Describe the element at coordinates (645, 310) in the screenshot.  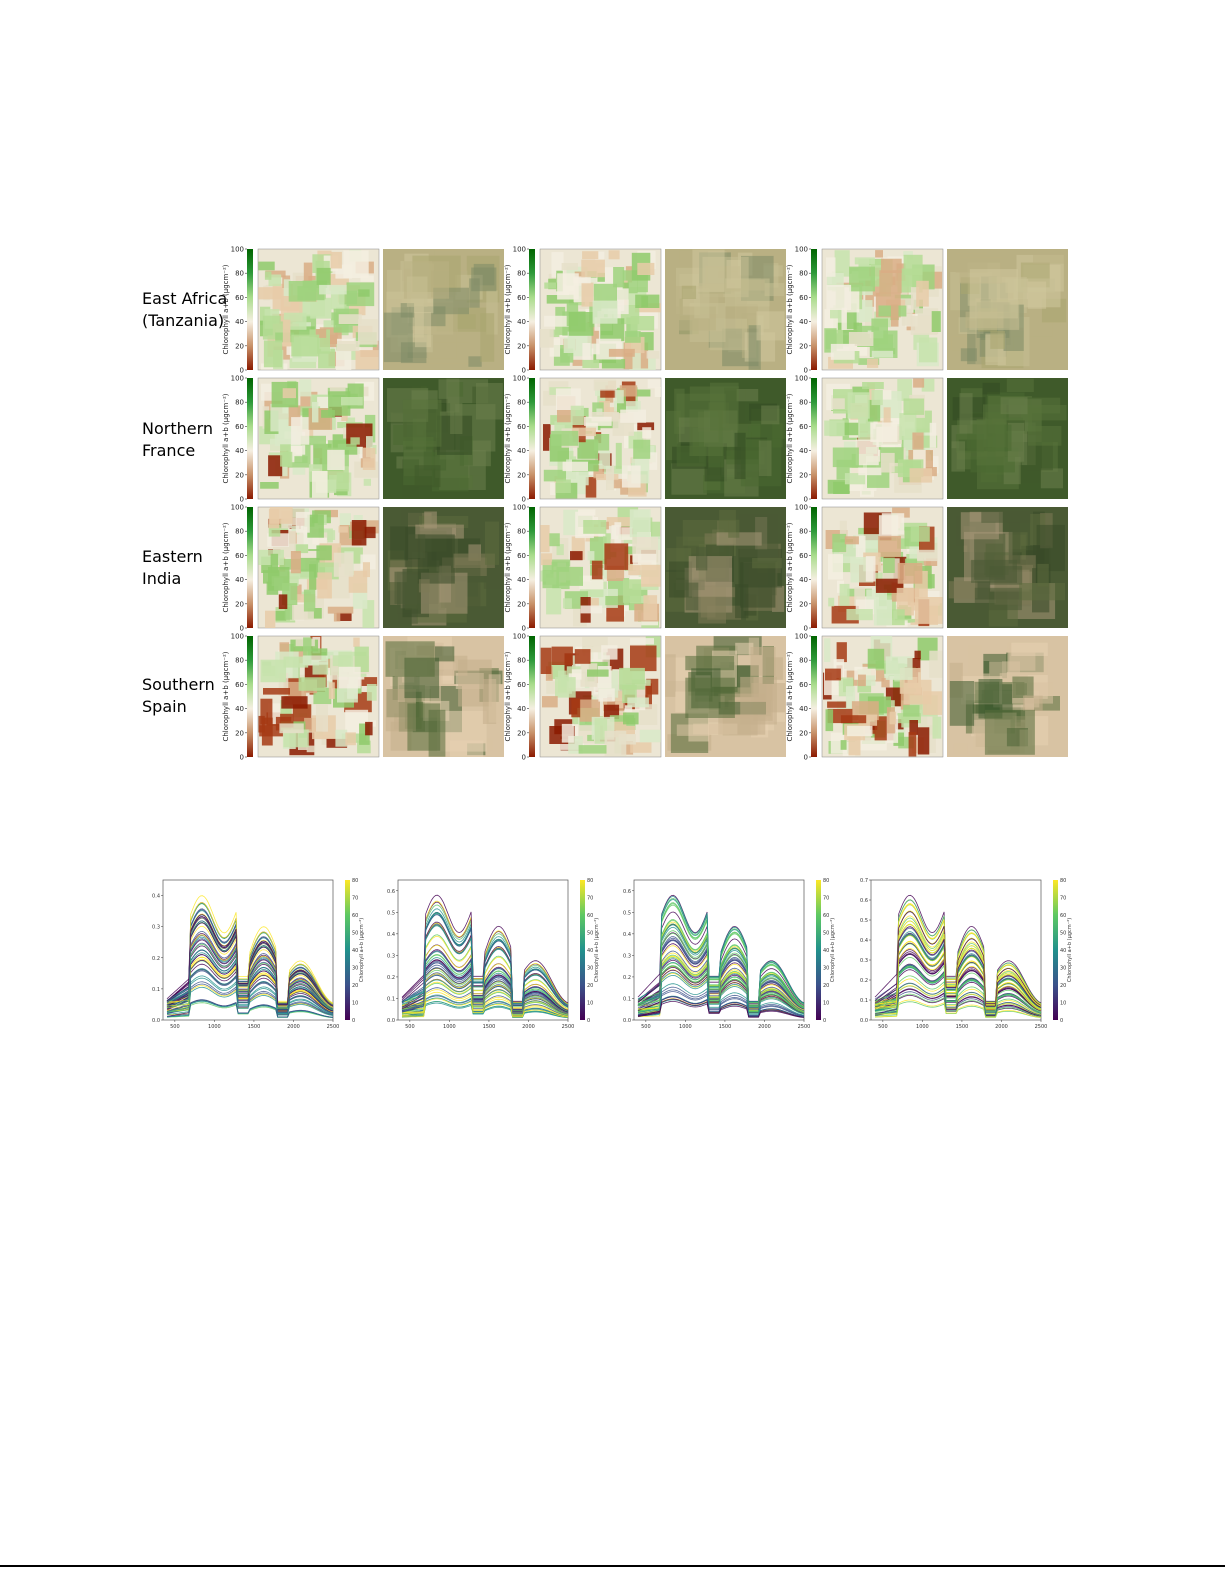
I see `map-panel-r0-g1: 0 20 40 60 80 100 Chlorophyll a+b (μgcm⁻²)` at that location.